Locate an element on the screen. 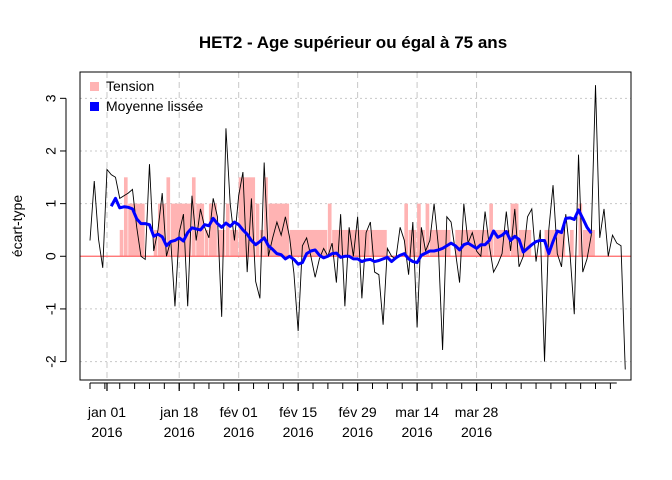  x-tick-label-3: fév 15 is located at coordinates (298, 412).